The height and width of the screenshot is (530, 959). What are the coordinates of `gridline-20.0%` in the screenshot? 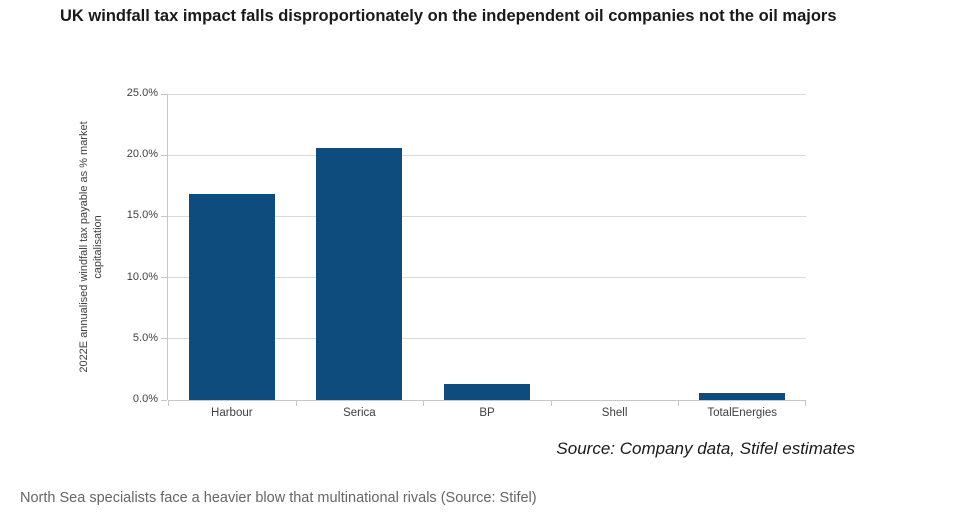 It's located at (487, 155).